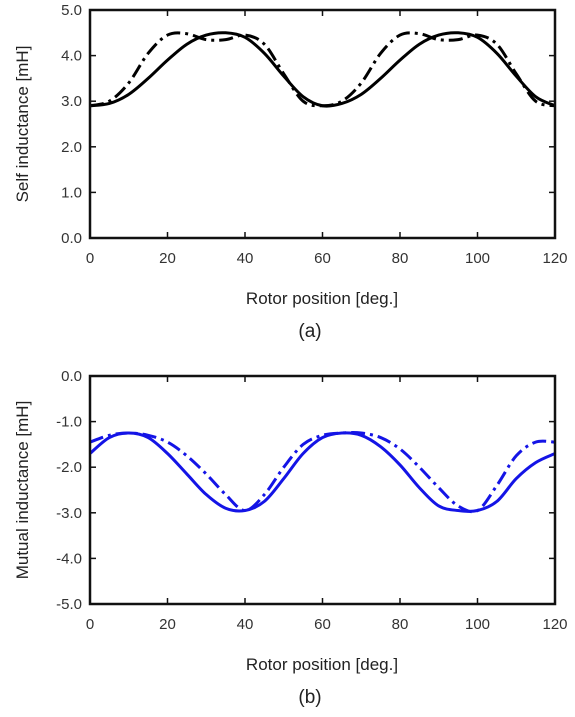  Describe the element at coordinates (477, 624) in the screenshot. I see `panel-b-xtick-label: 100` at that location.